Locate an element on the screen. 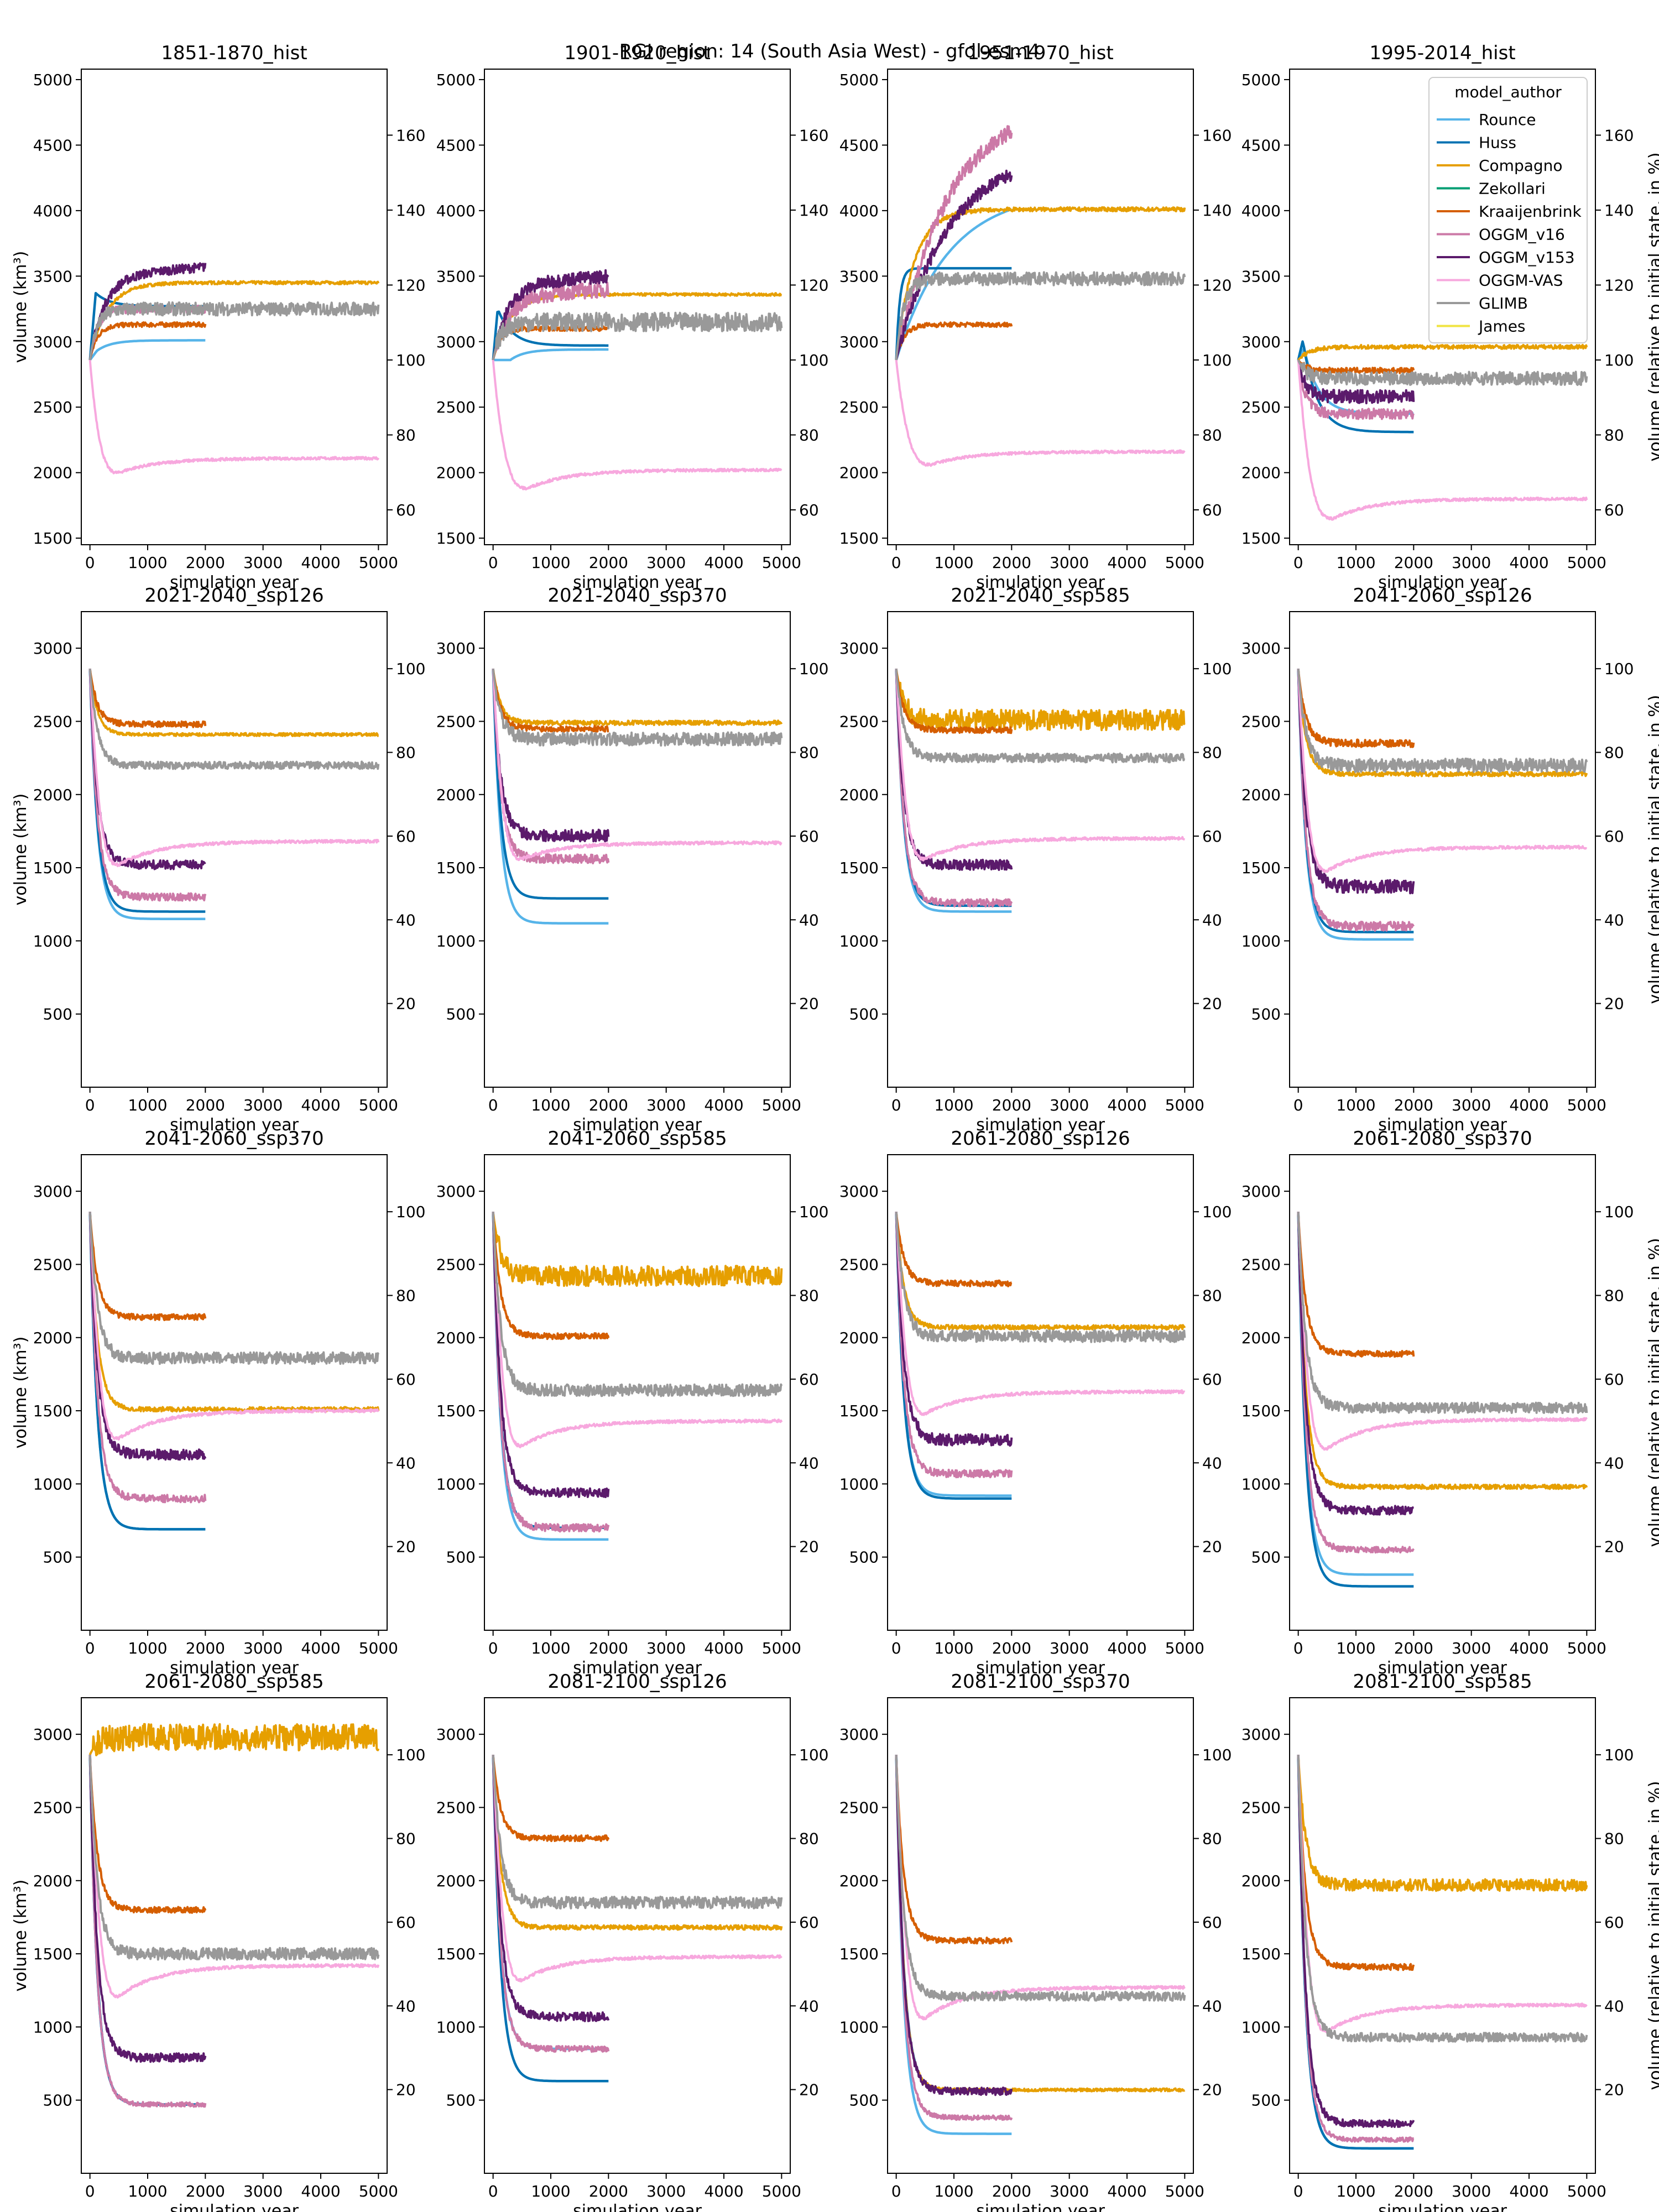  y-tick-label: 4500 is located at coordinates (456, 145).